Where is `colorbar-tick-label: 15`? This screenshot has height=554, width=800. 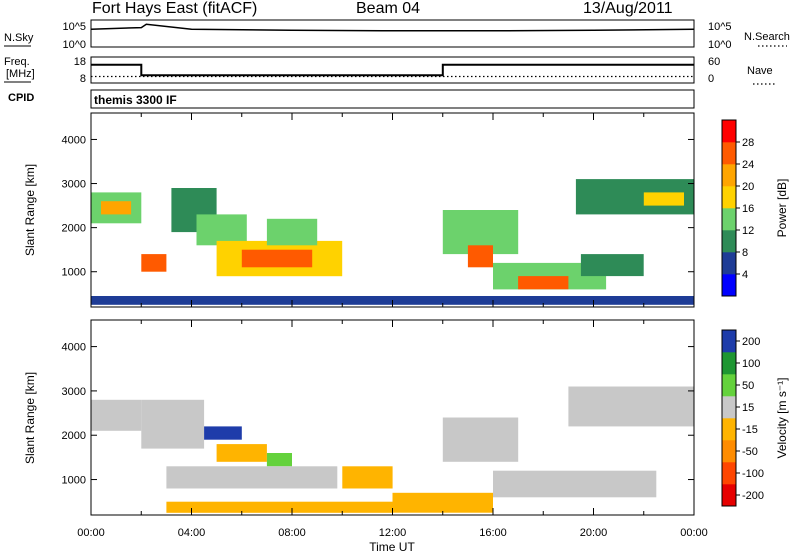
colorbar-tick-label: 15 is located at coordinates (748, 408).